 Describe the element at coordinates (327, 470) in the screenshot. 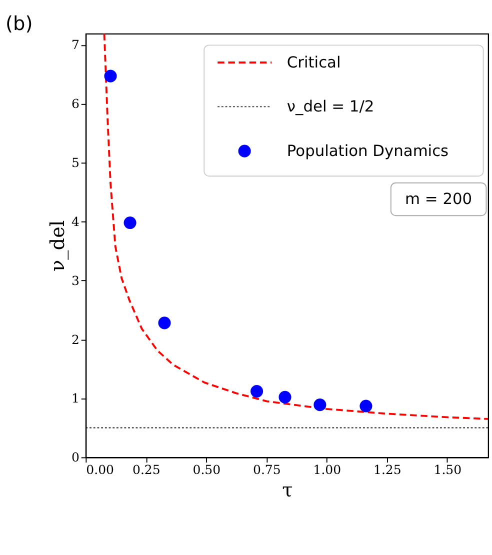

I see `x-tick-label: 1.00` at that location.